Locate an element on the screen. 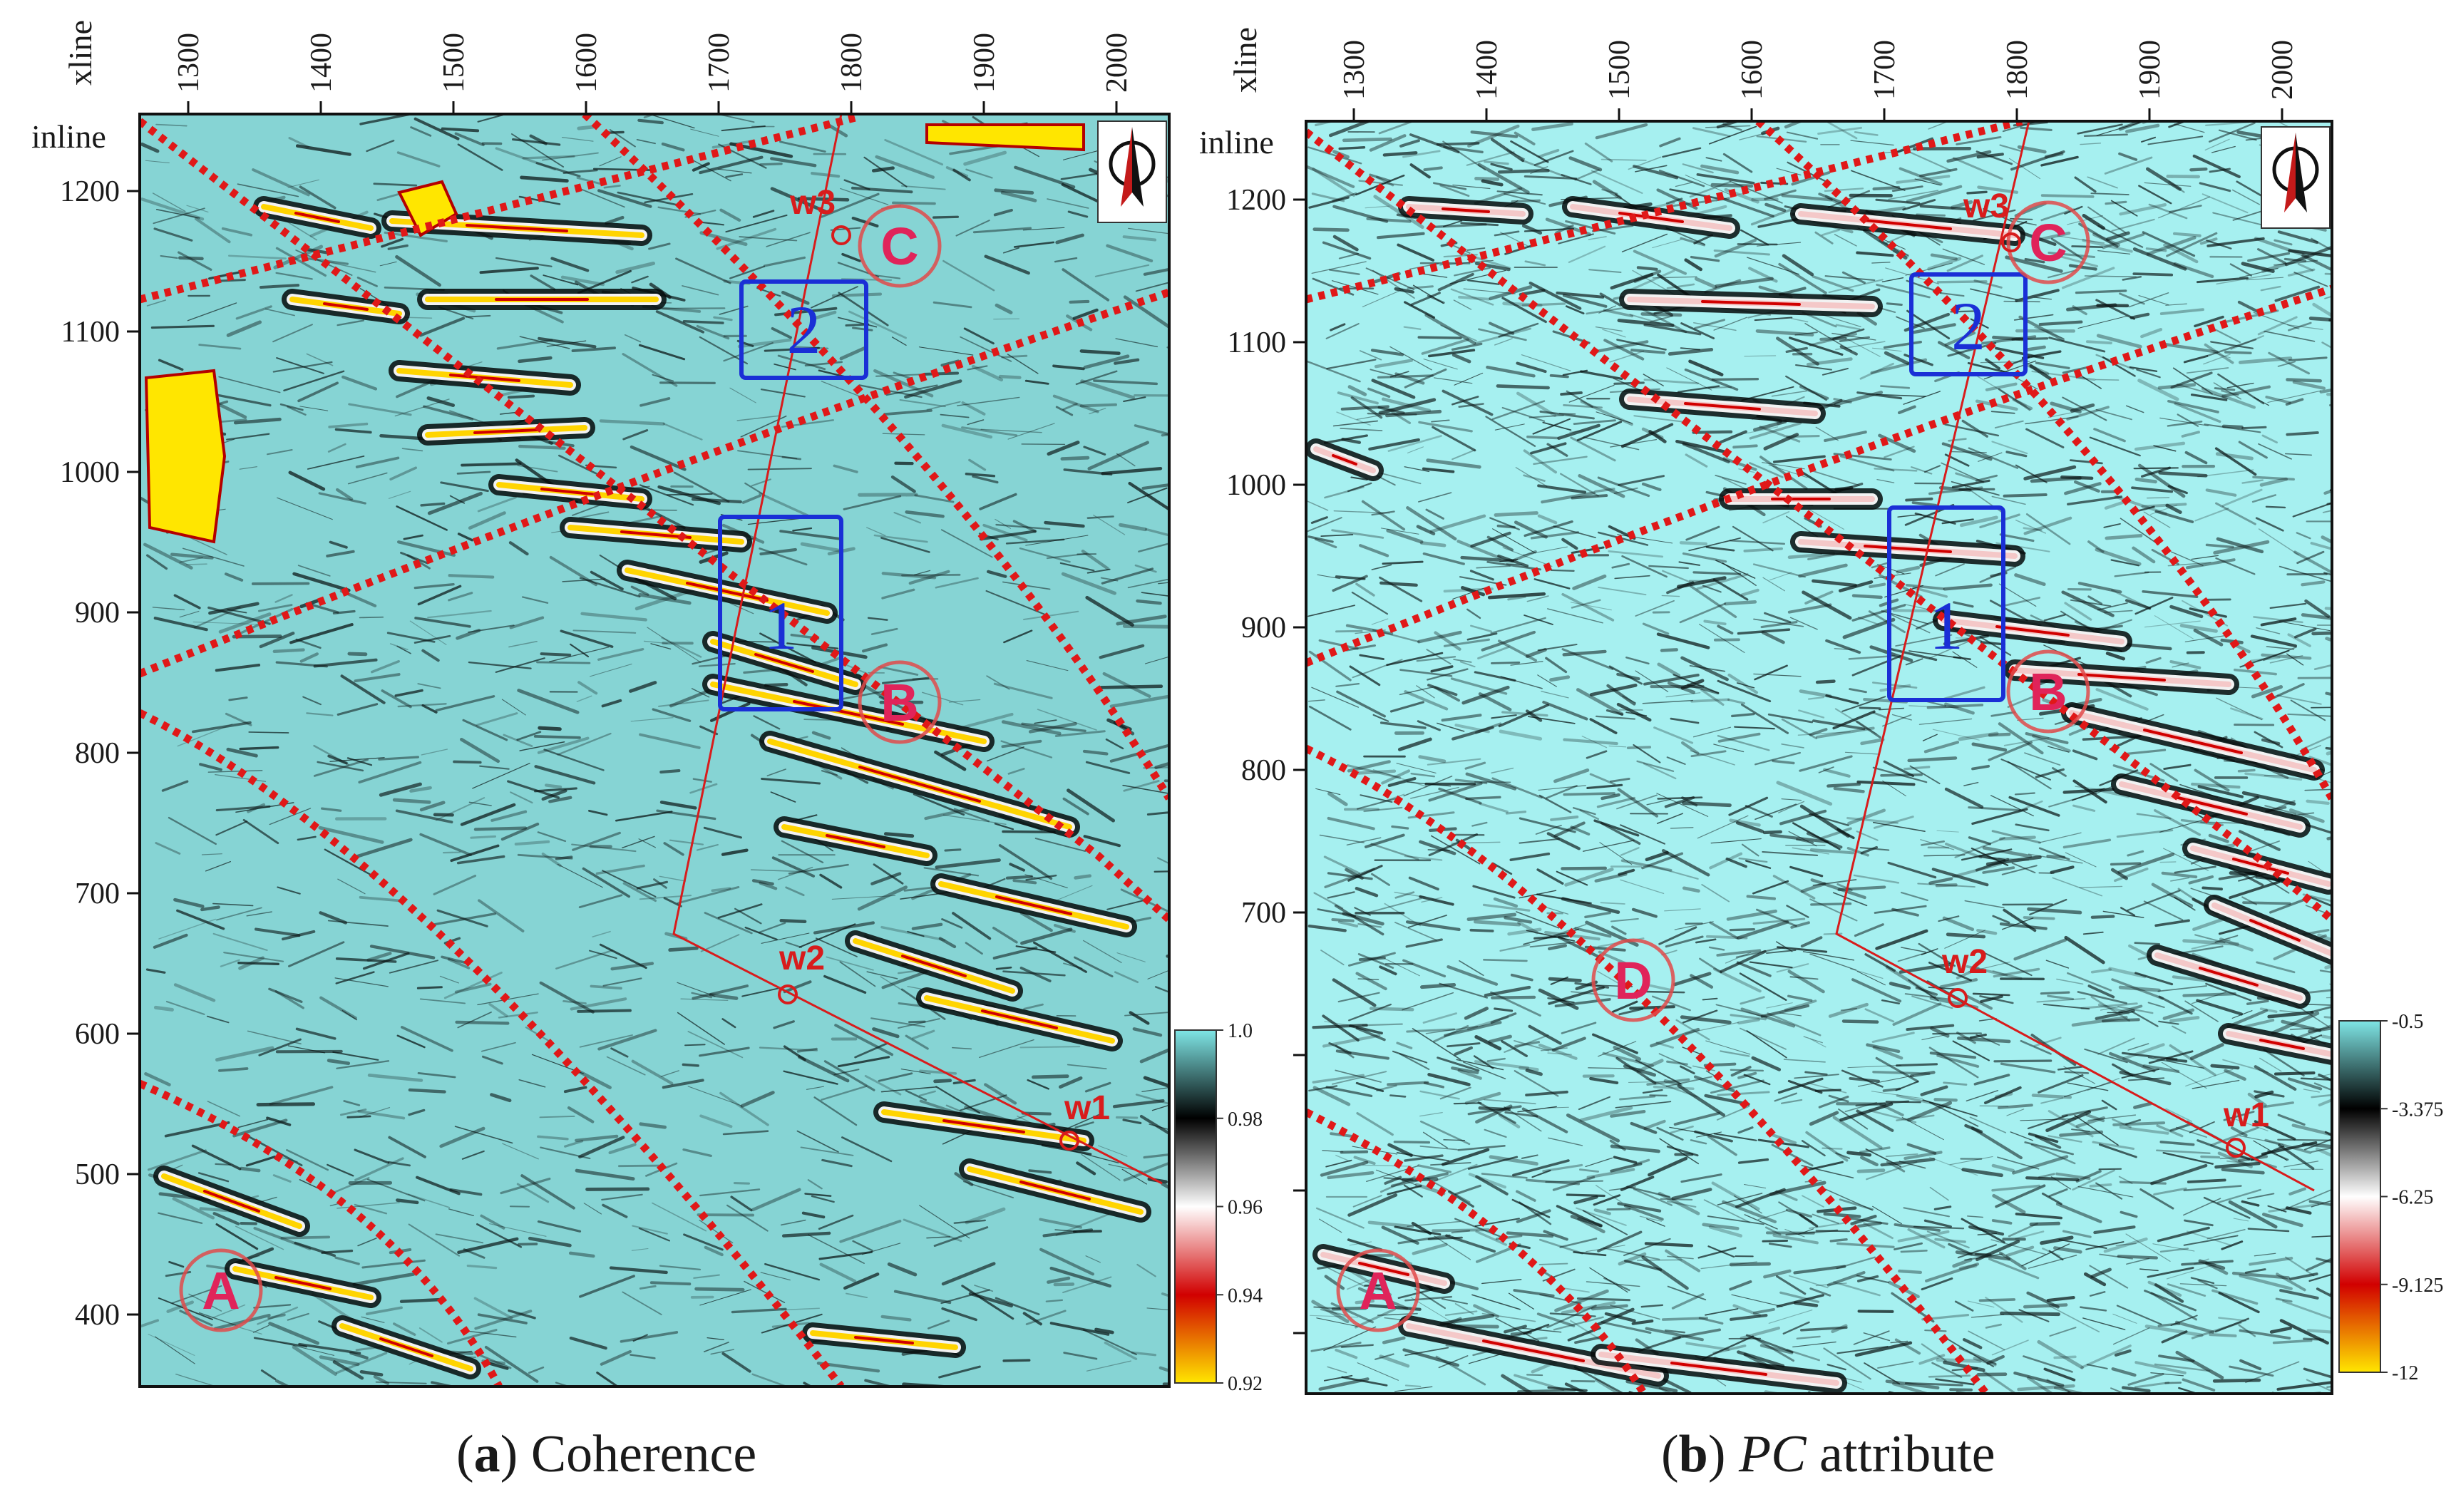  xline-tick-label: 1900 is located at coordinates (2150, 70).